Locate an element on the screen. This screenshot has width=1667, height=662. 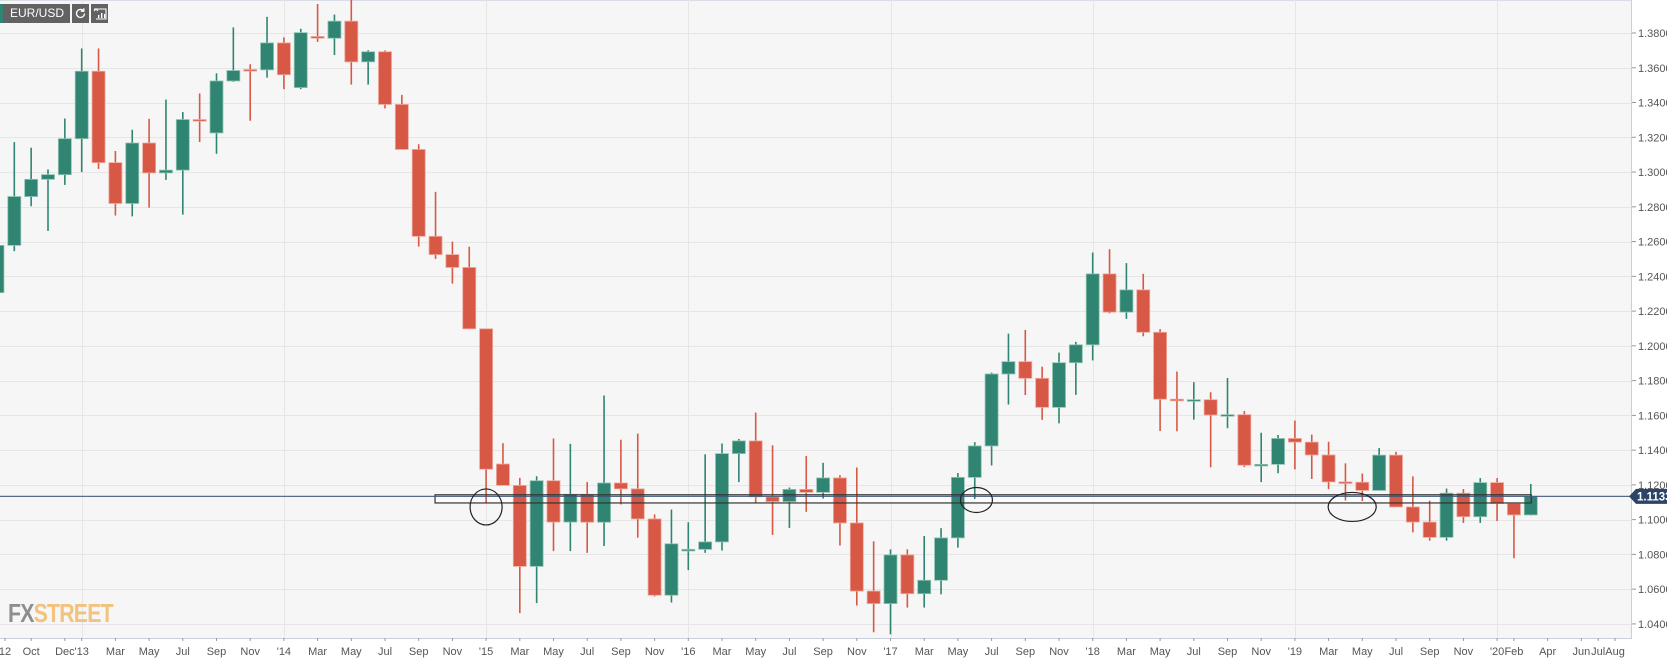
y-tick-label: 1.2800 is located at coordinates (1652, 208).